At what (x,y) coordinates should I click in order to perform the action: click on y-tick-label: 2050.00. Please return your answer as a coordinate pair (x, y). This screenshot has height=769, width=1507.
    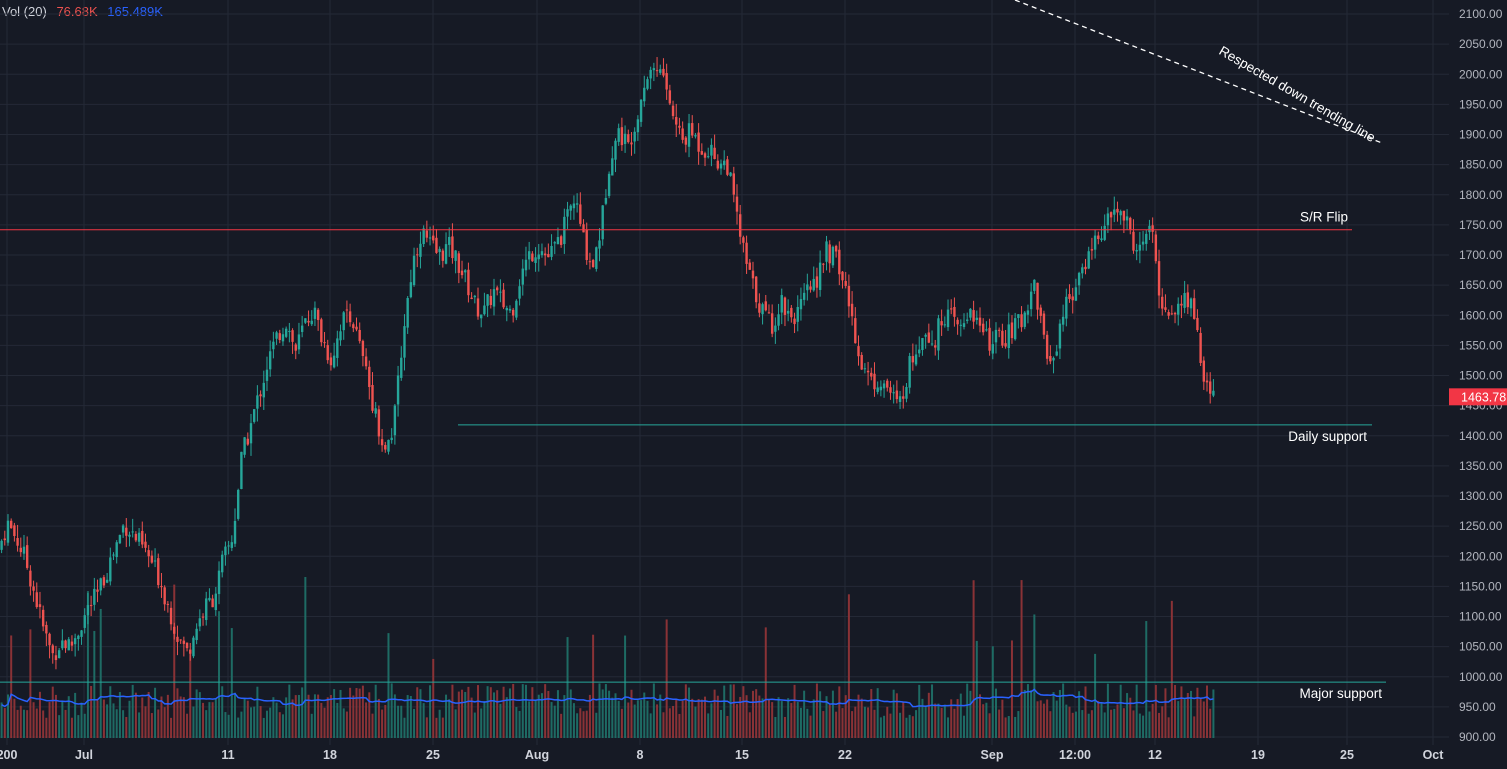
    Looking at the image, I should click on (1481, 44).